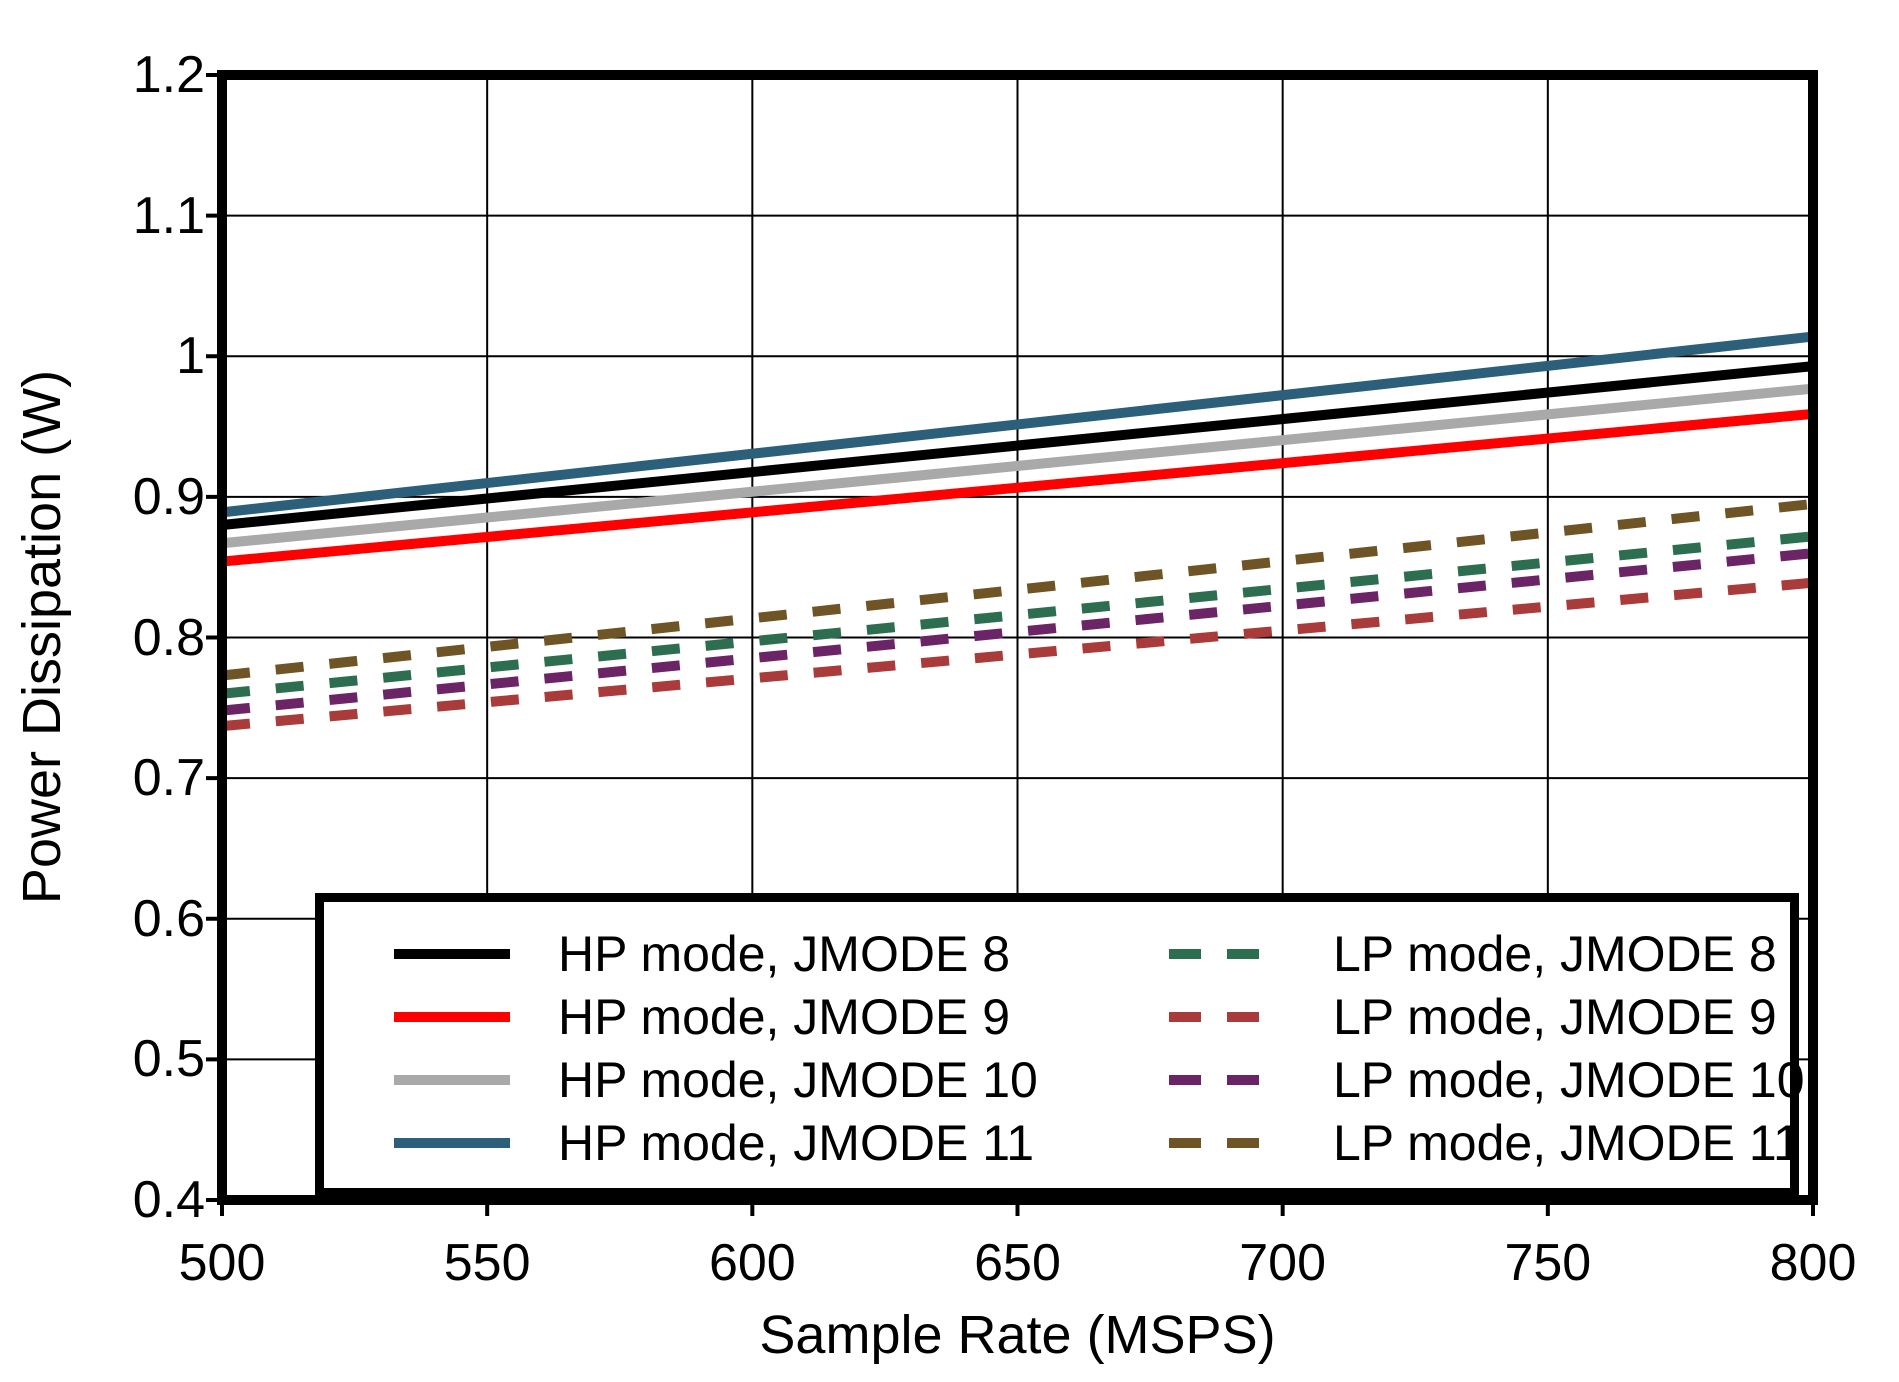 This screenshot has width=1899, height=1382. Describe the element at coordinates (798, 1079) in the screenshot. I see `legend-label: HP mode, JMODE 10` at that location.